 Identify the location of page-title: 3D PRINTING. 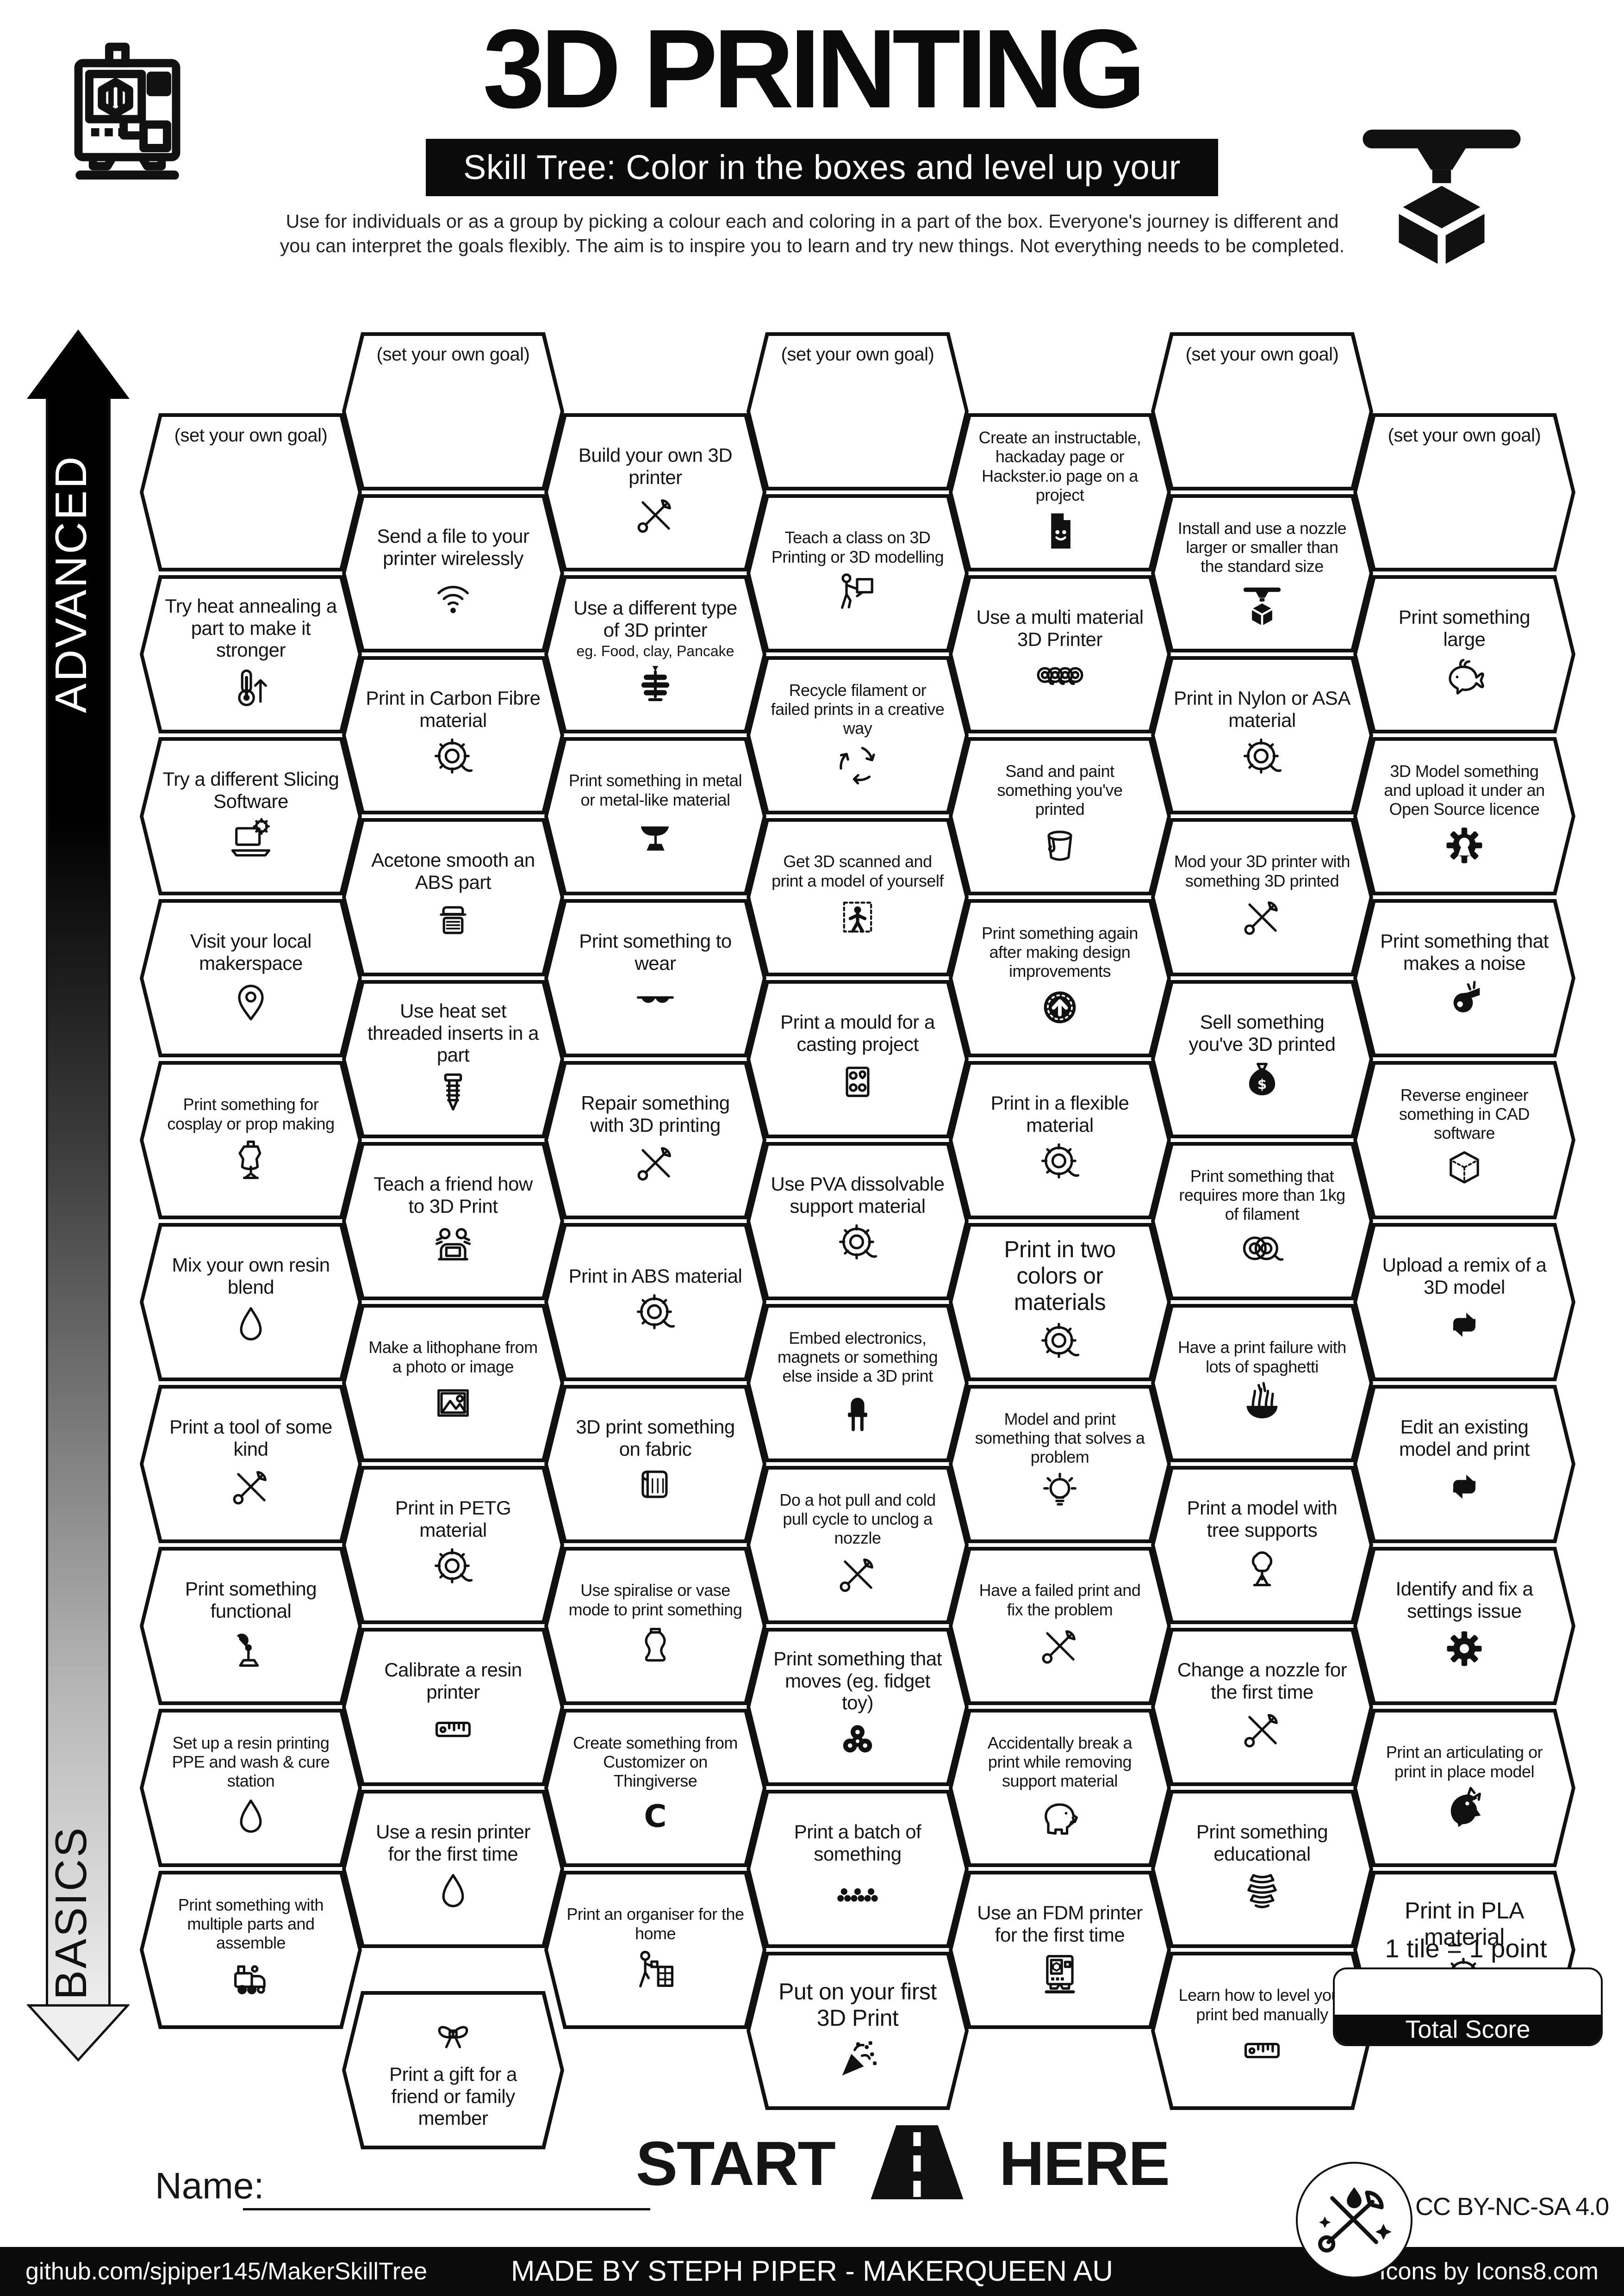
(814, 69).